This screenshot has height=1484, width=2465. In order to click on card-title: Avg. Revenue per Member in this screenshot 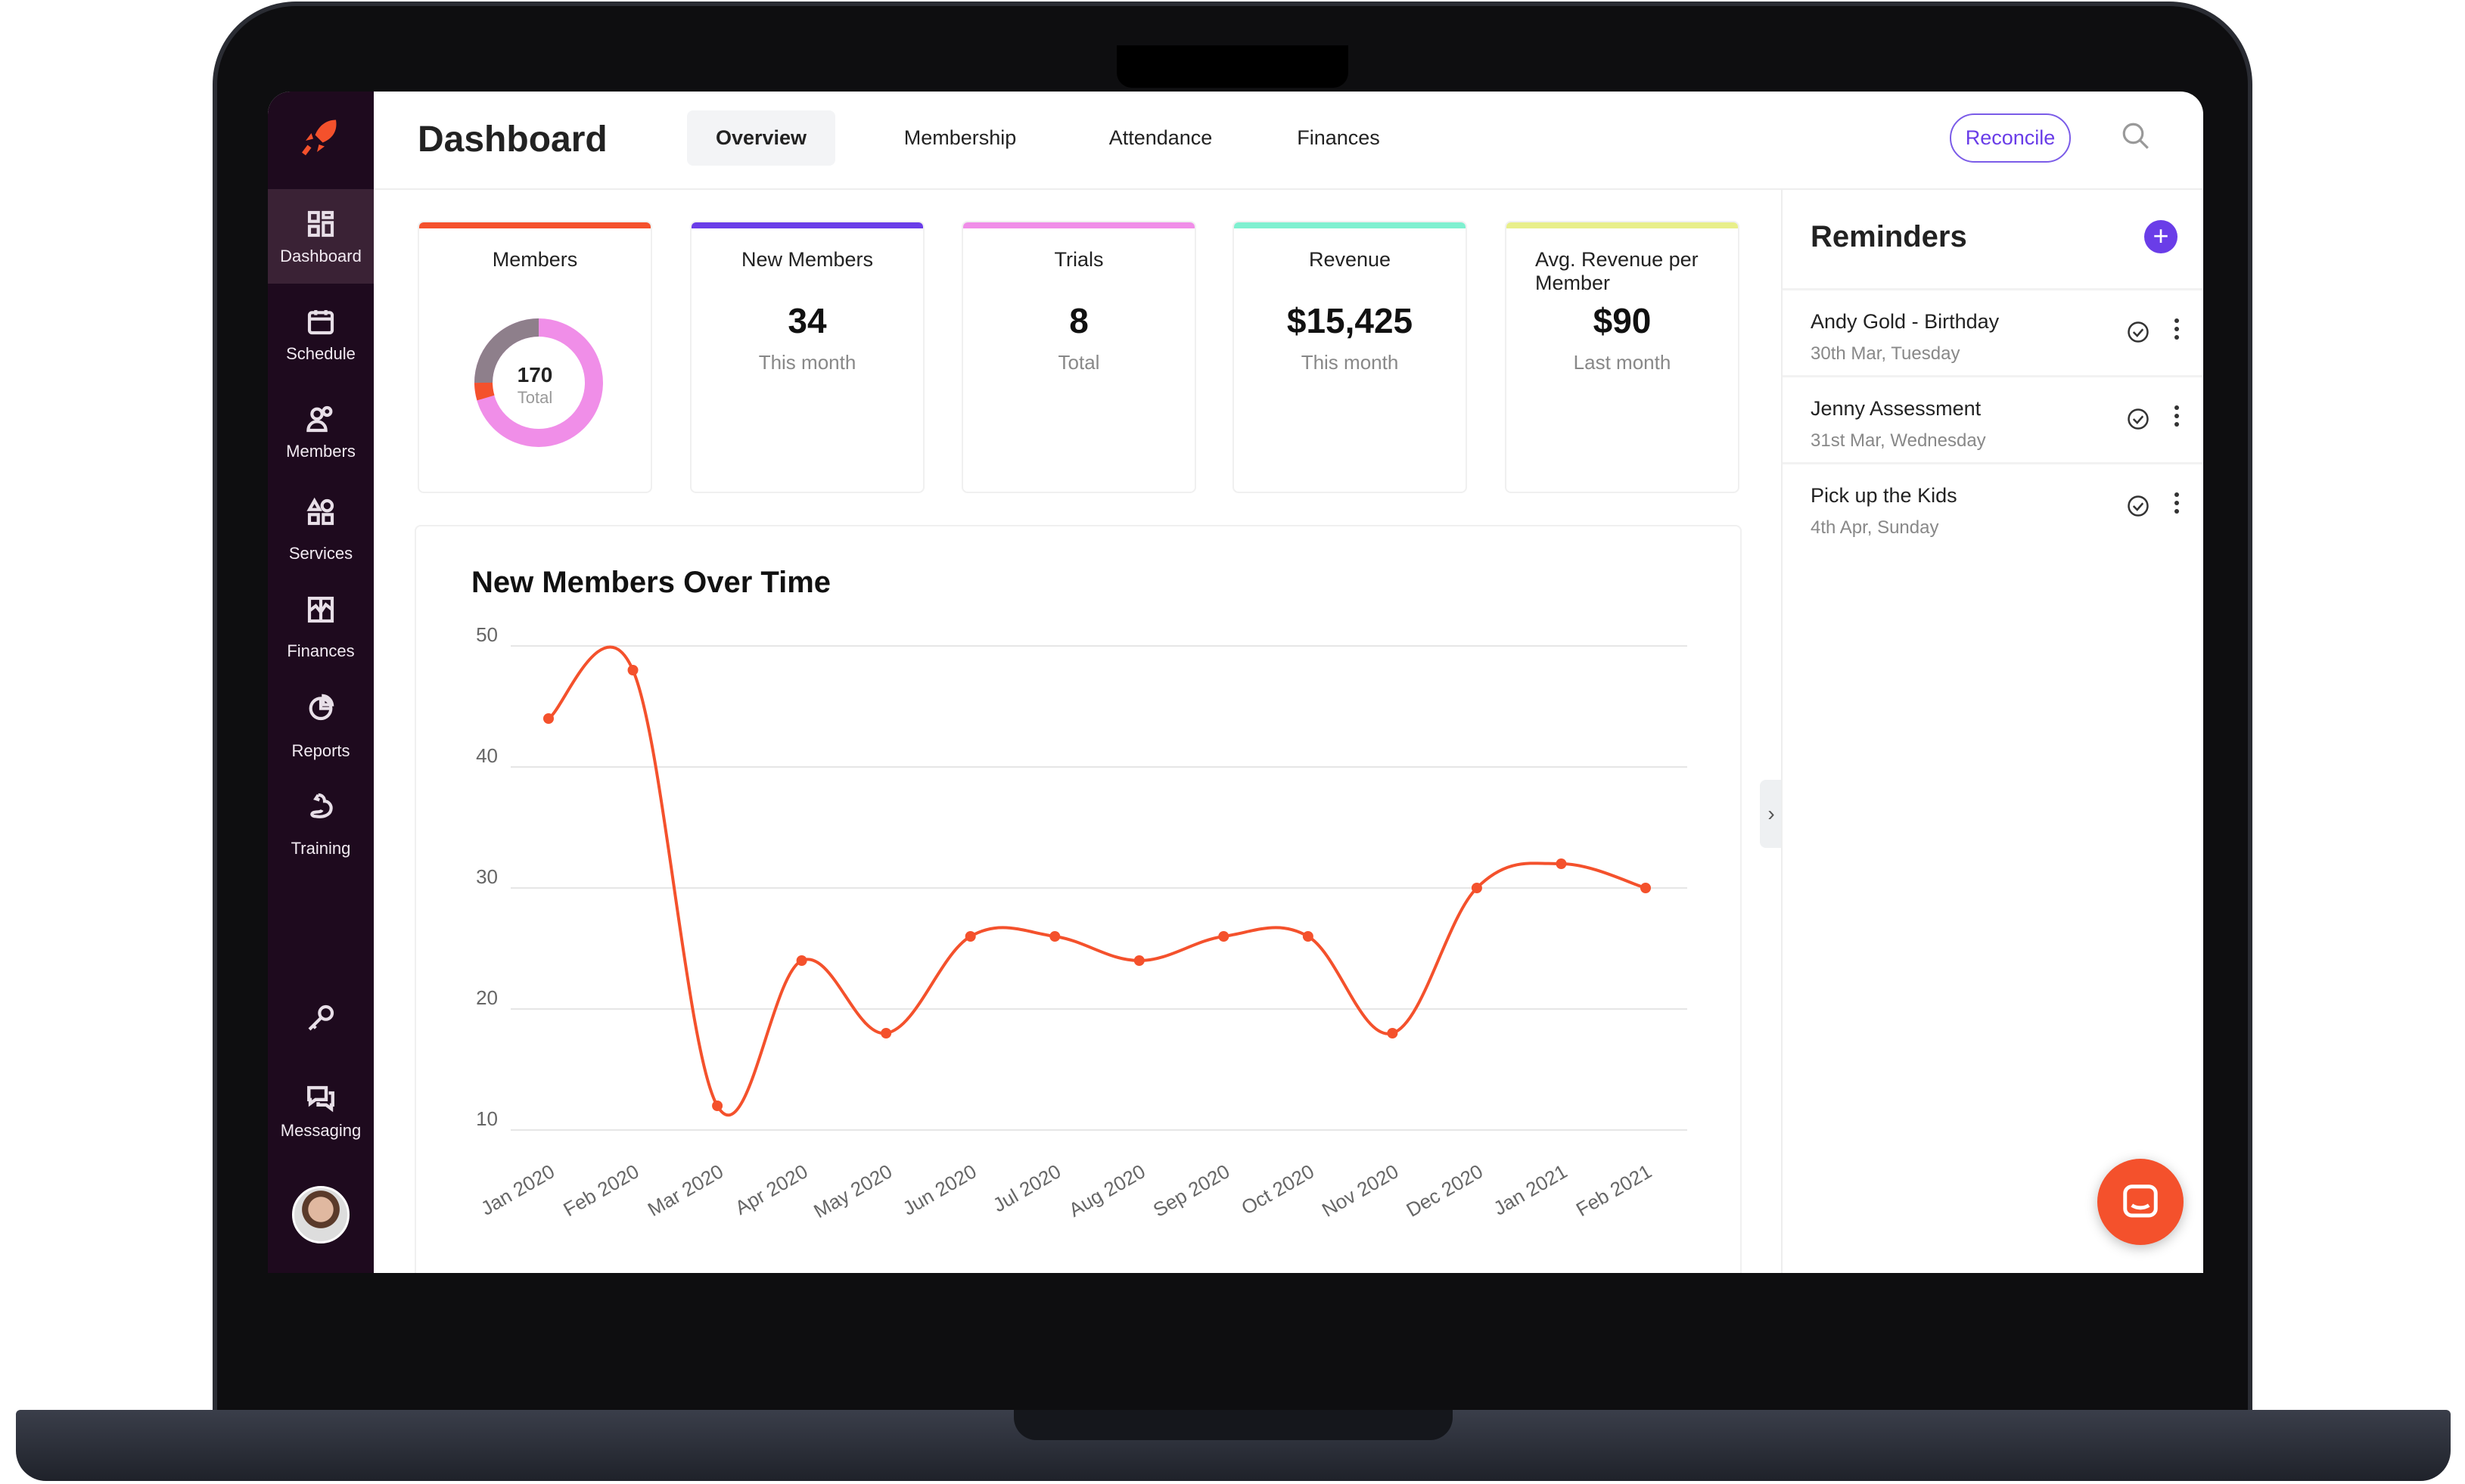, I will do `click(1617, 271)`.